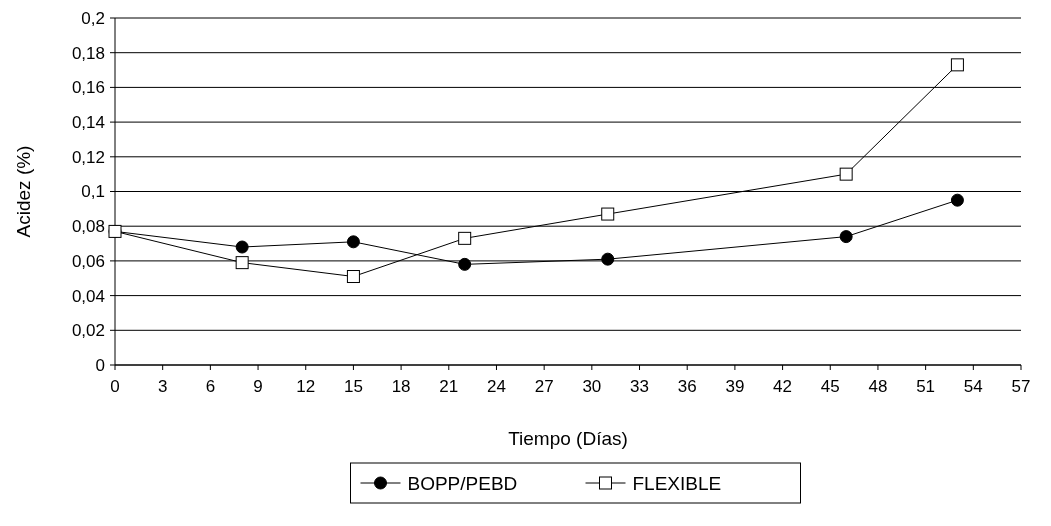 Image resolution: width=1051 pixels, height=526 pixels. Describe the element at coordinates (88, 331) in the screenshot. I see `y-tick-label: 0,02` at that location.